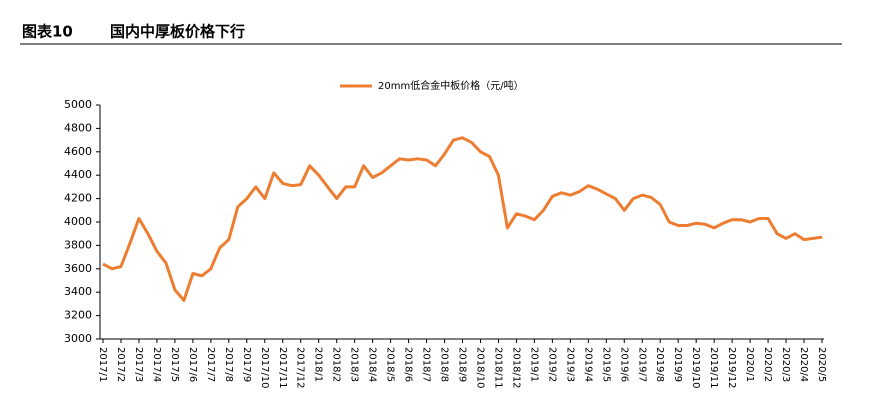  Describe the element at coordinates (641, 364) in the screenshot. I see `x-tick-label: 2019/7` at that location.